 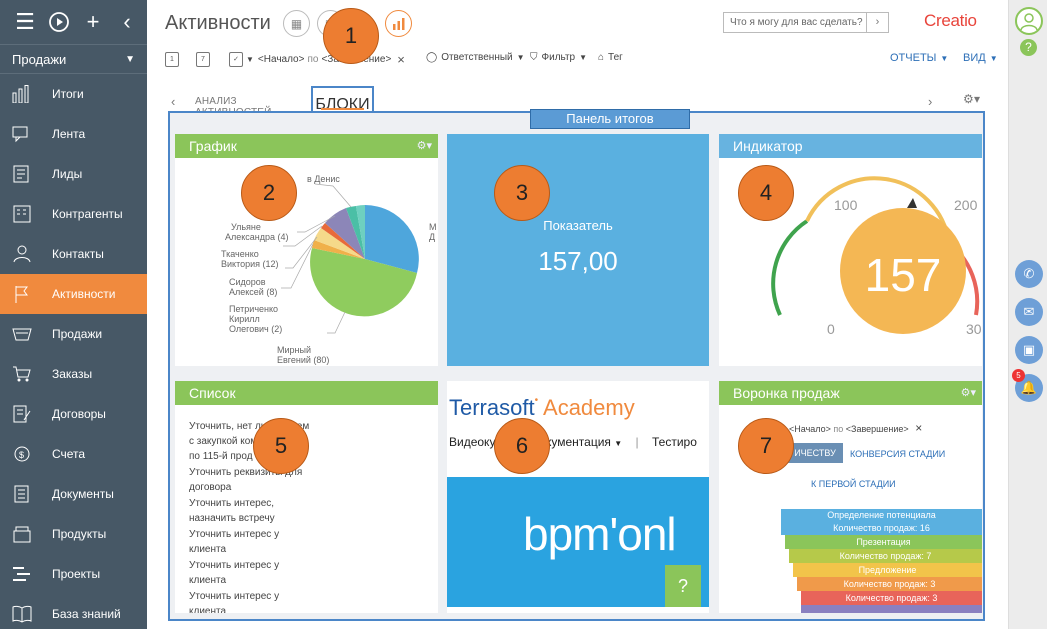 What do you see at coordinates (475, 442) in the screenshot?
I see `menu-video-courses: Видеокур` at bounding box center [475, 442].